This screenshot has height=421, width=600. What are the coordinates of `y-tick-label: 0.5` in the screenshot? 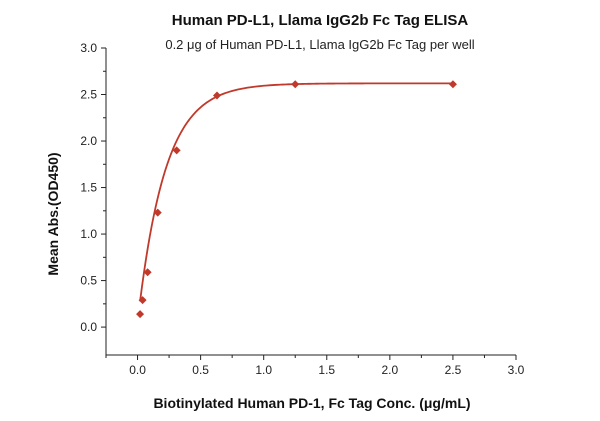 It's located at (88, 281).